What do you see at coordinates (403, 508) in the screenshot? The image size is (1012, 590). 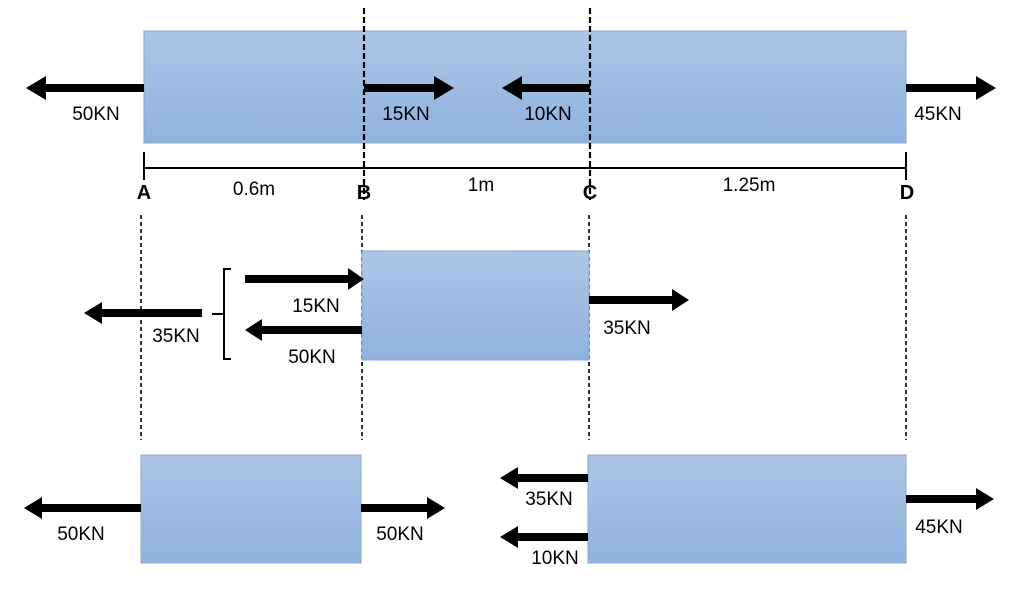 I see `arrow-50kn-right` at bounding box center [403, 508].